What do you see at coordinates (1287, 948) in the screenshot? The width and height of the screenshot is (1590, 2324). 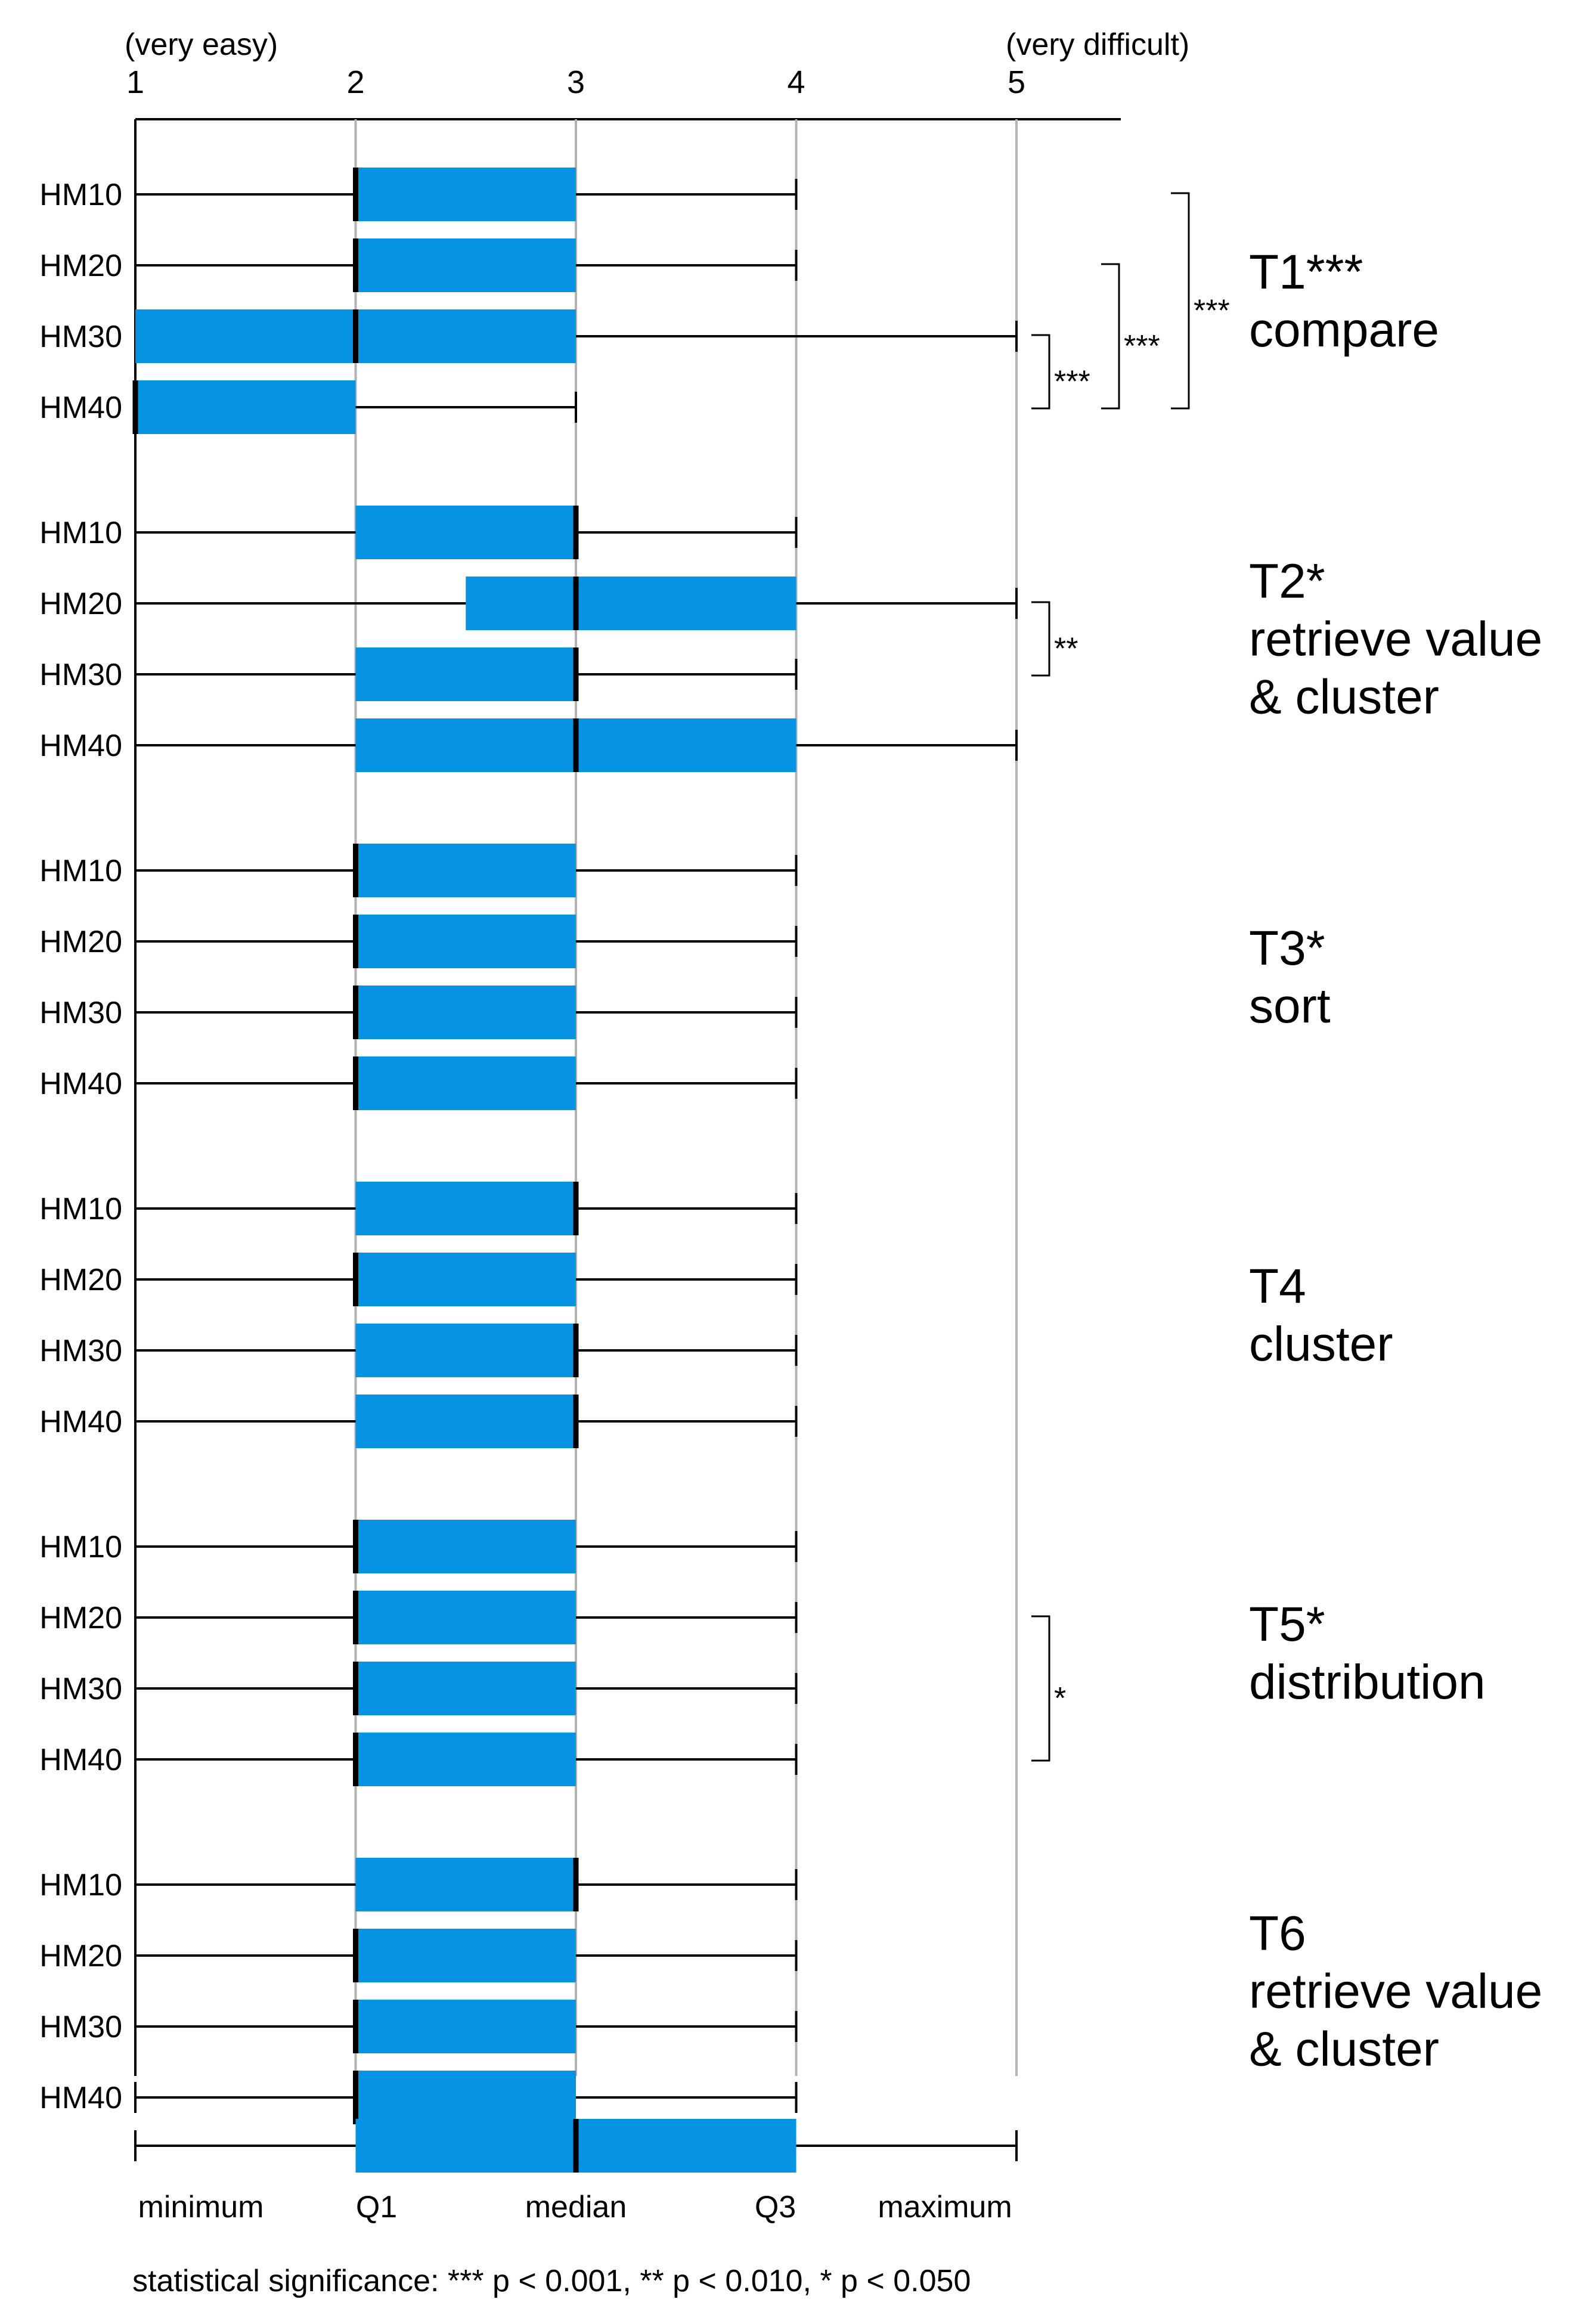 I see `task-title: T3*` at bounding box center [1287, 948].